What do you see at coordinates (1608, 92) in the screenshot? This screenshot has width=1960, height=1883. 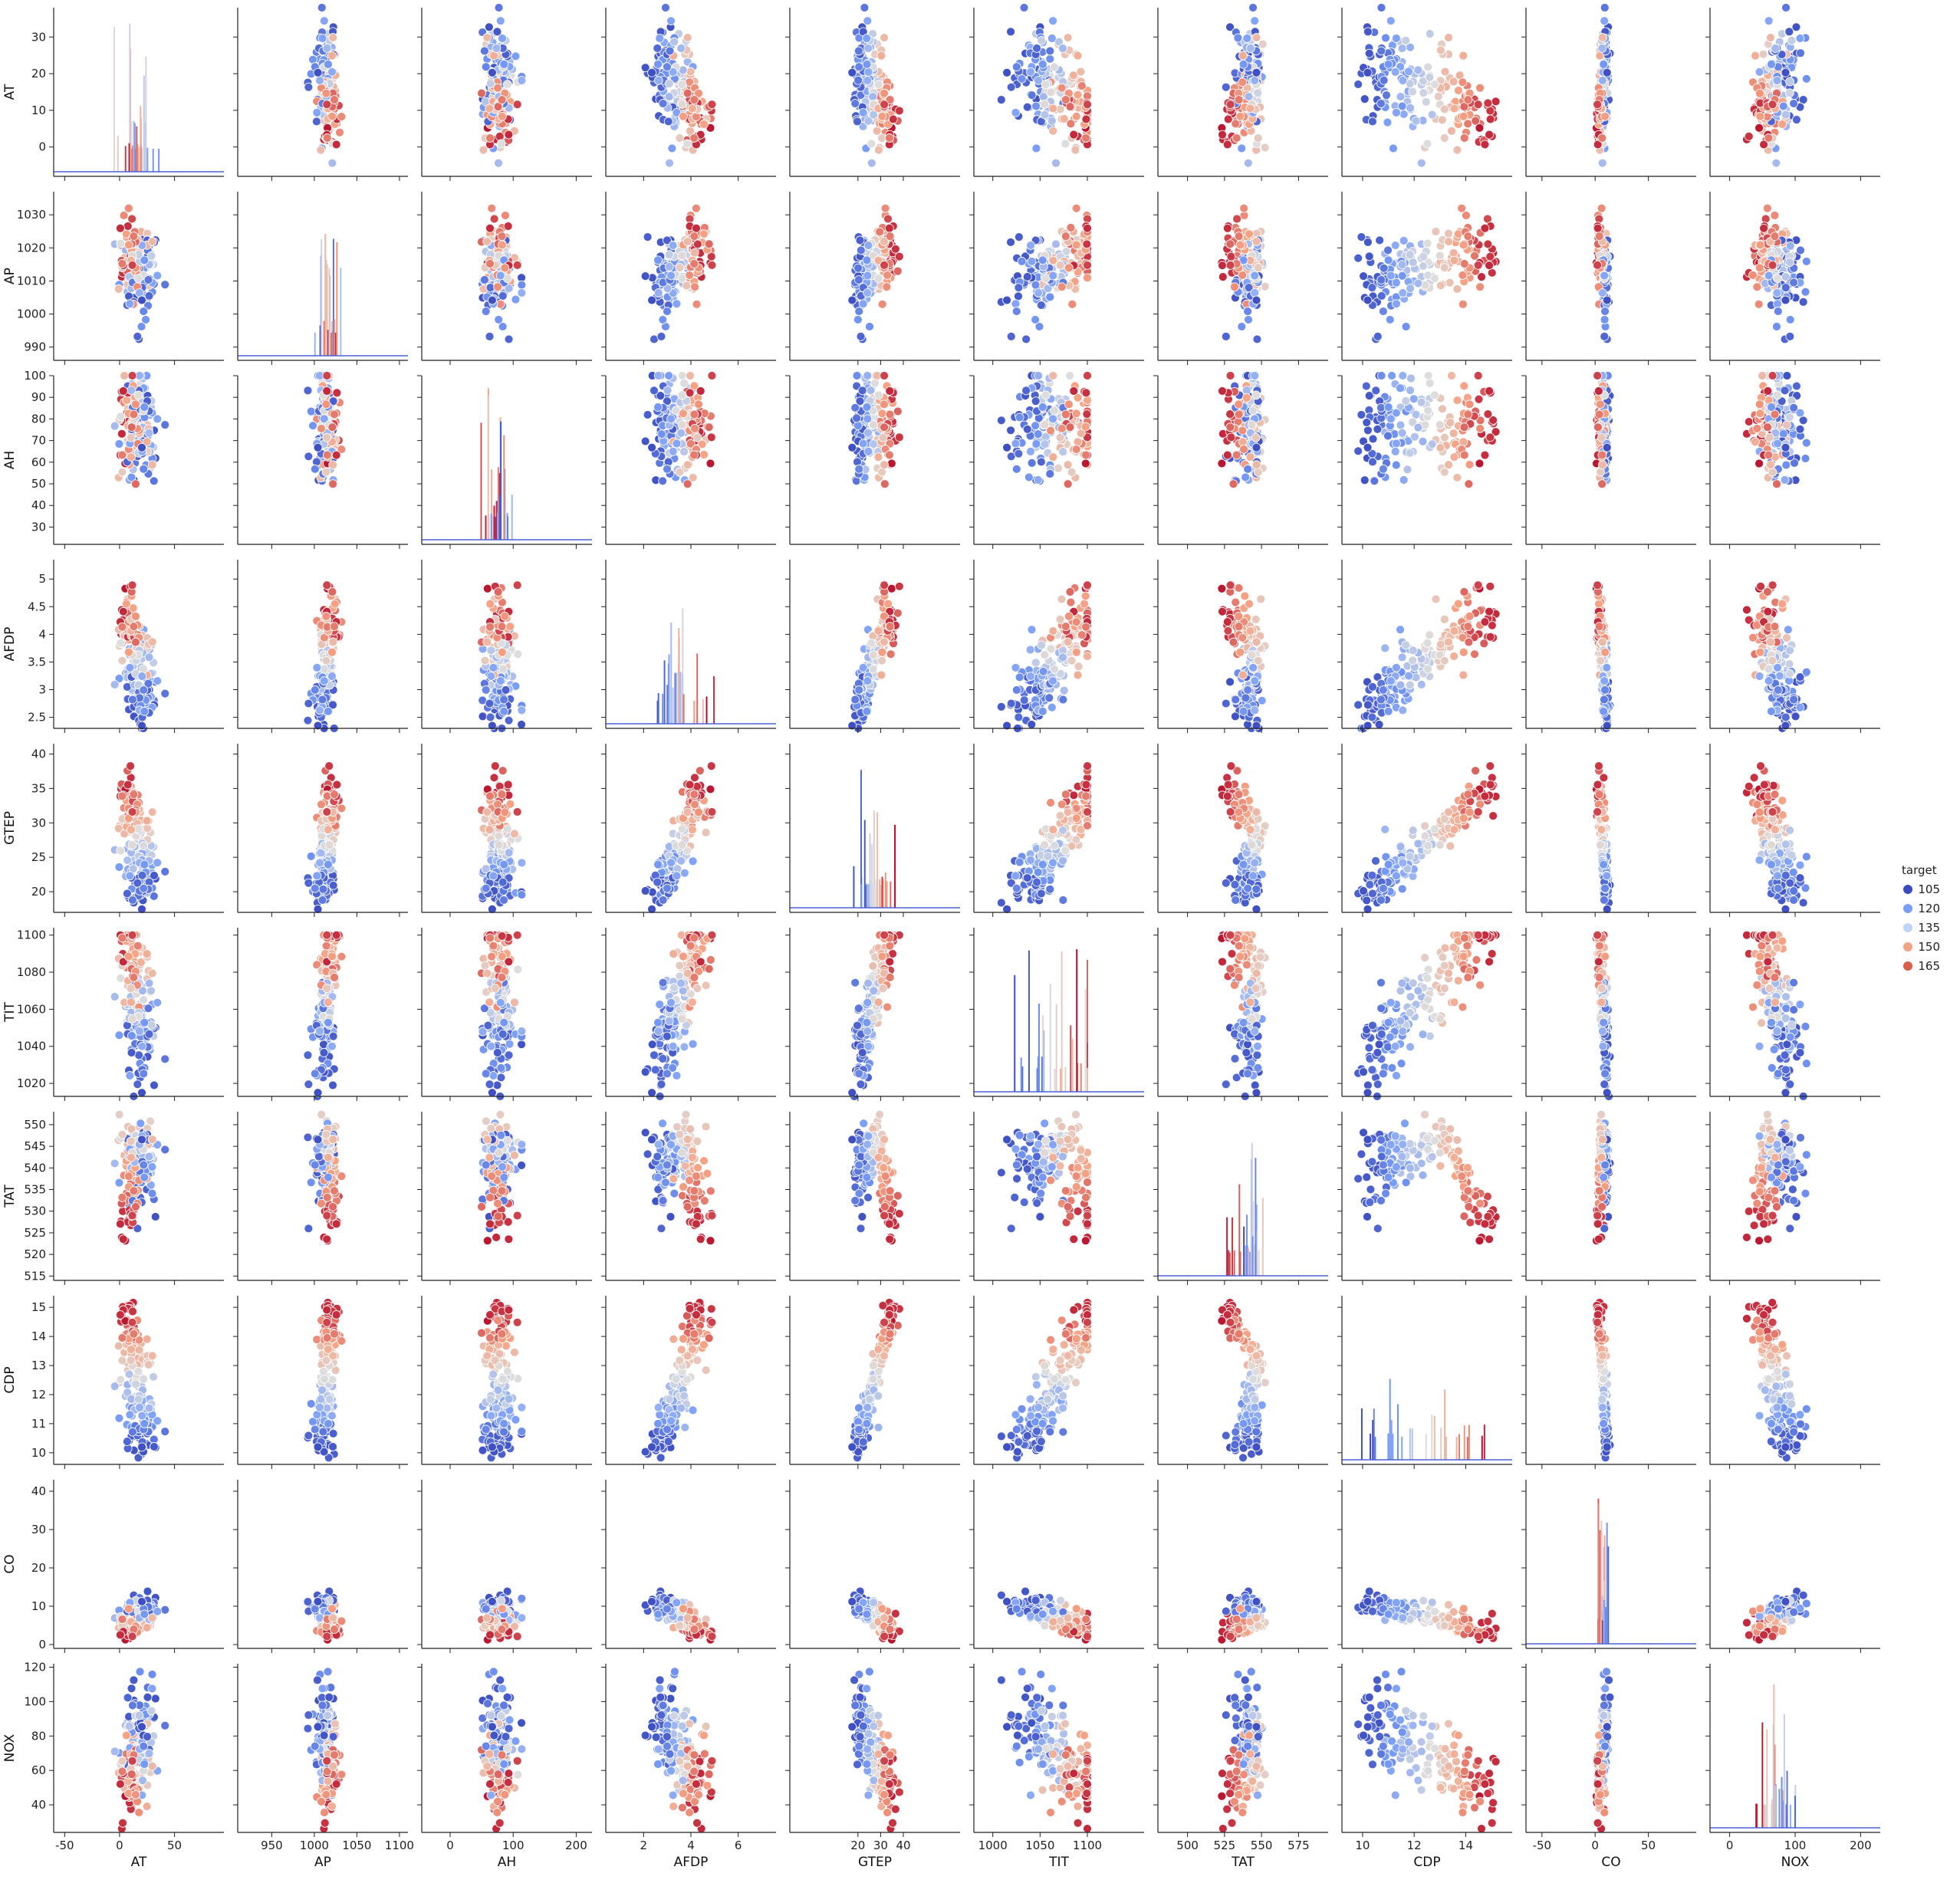 I see `panel-AT-vs-CO` at bounding box center [1608, 92].